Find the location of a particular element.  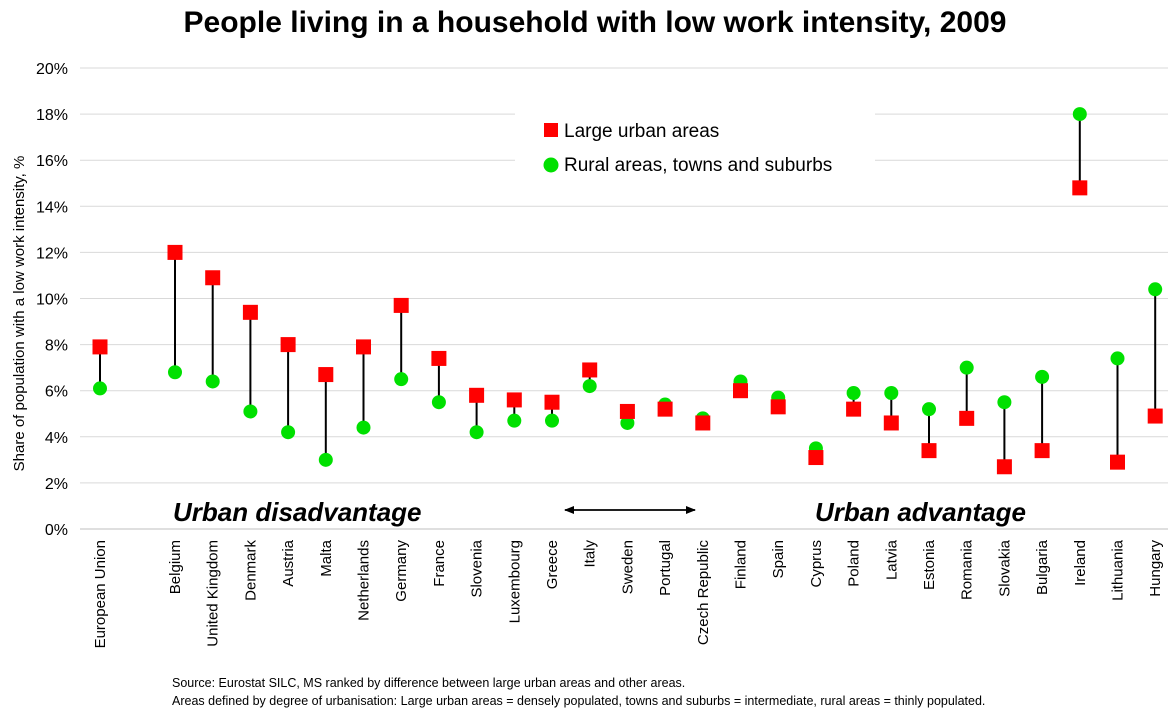

y-tick-label: 18% is located at coordinates (52, 115).